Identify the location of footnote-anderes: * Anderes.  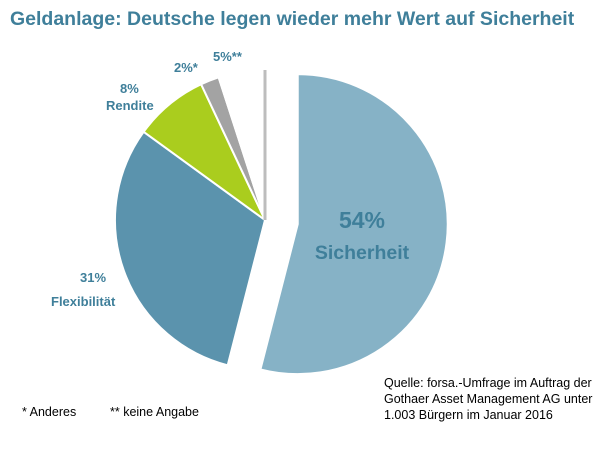
(49, 412).